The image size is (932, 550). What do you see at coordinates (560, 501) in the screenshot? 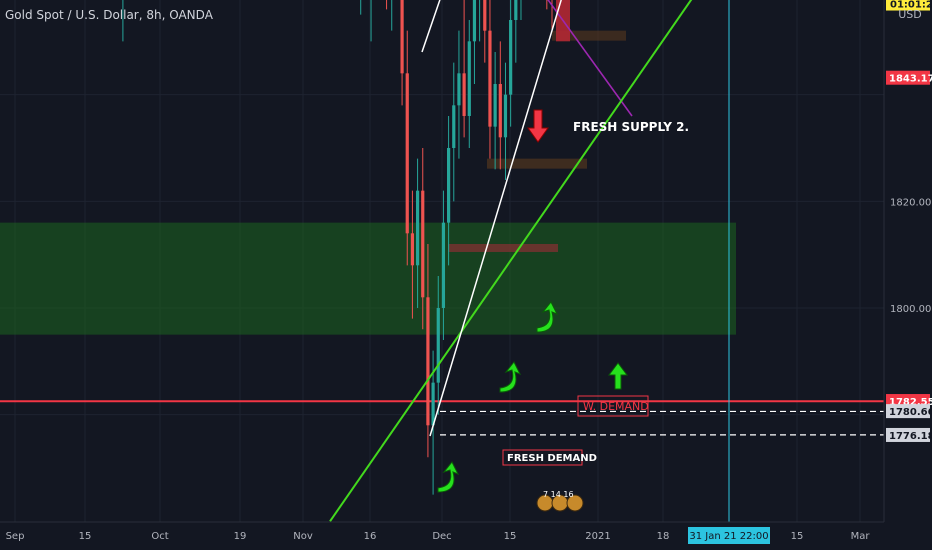
I see `event-badge-icon: 7 14 16` at bounding box center [560, 501].